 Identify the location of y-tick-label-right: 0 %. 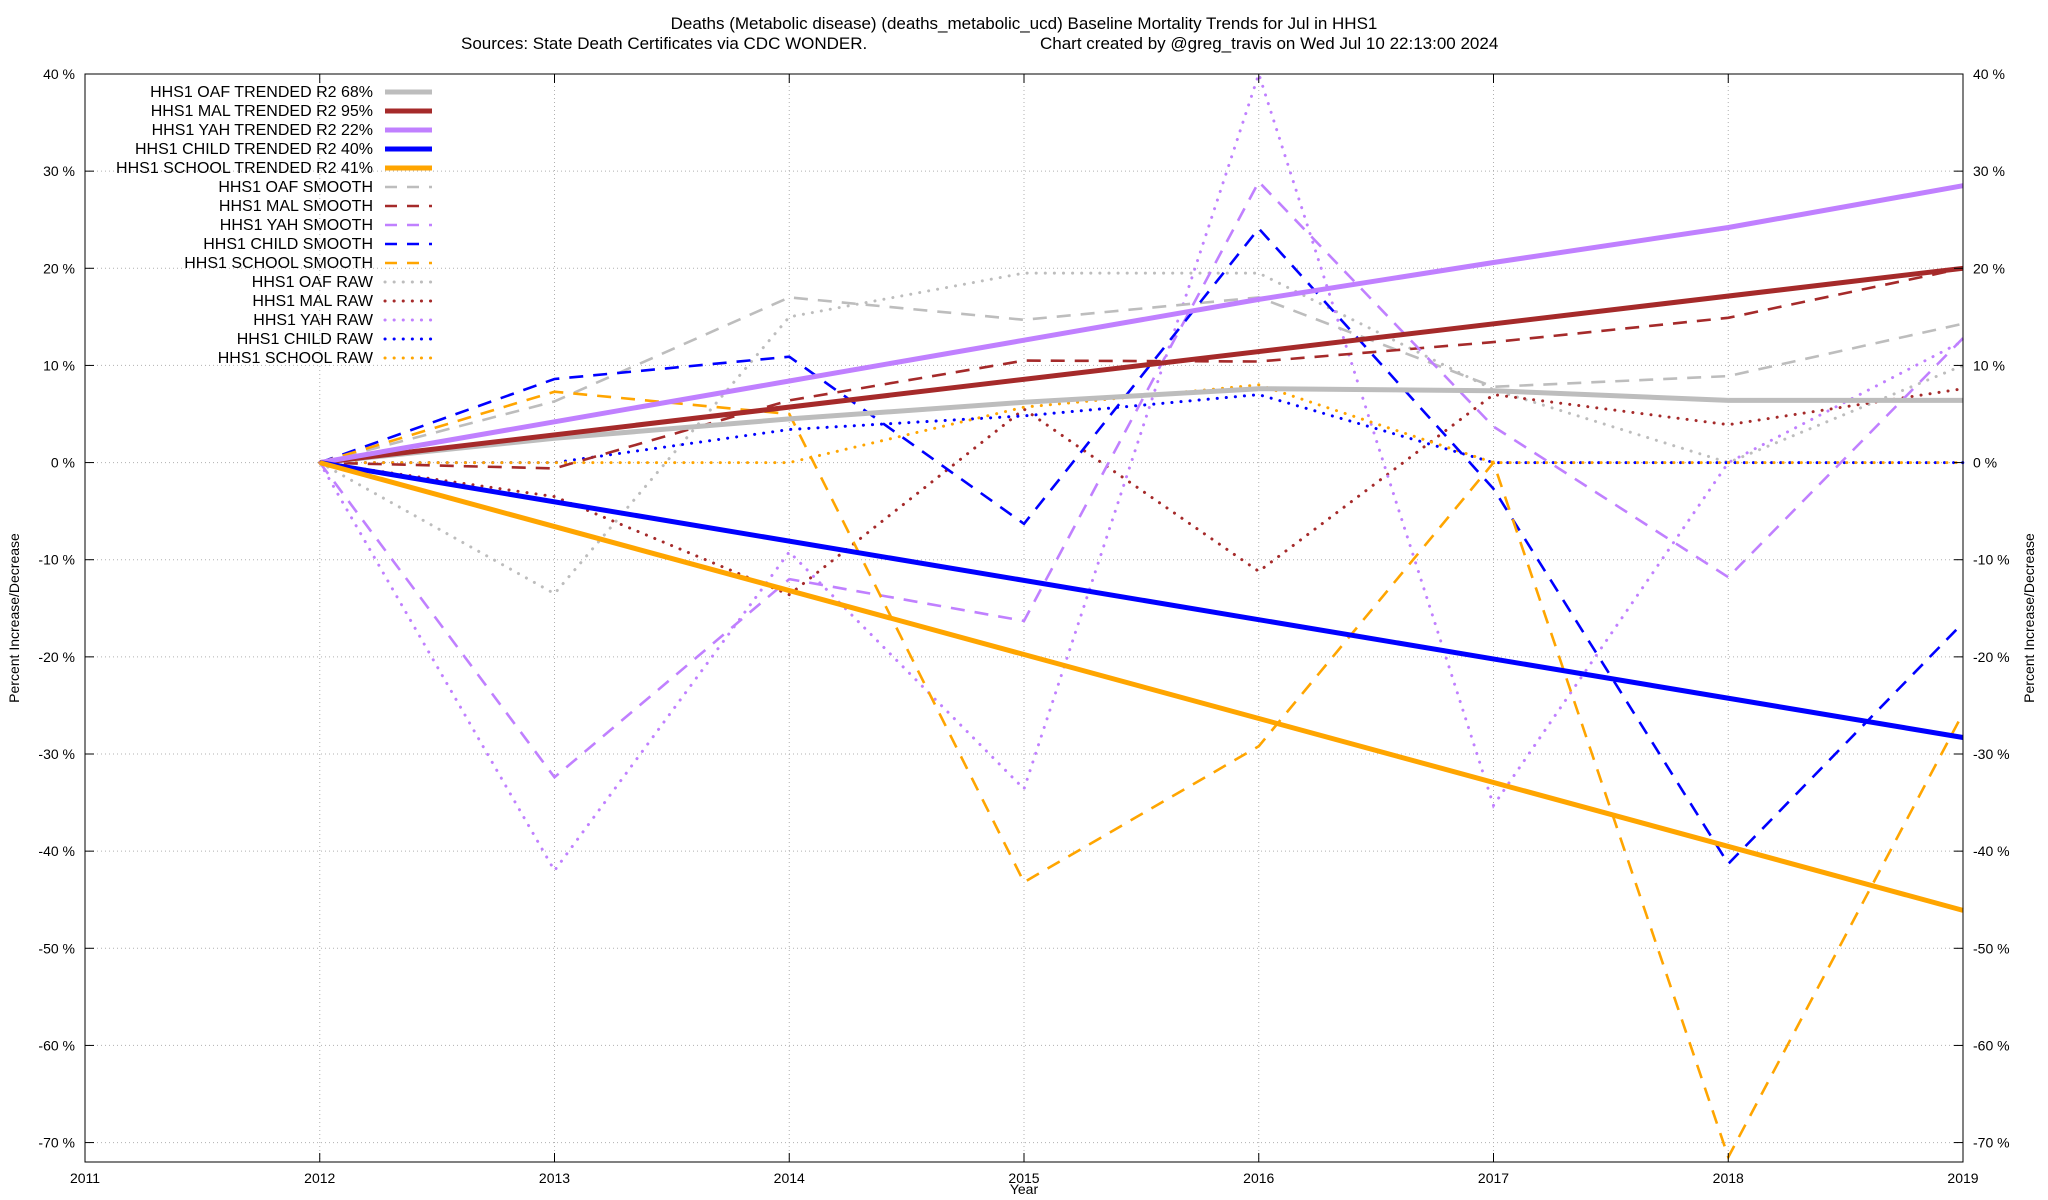
(1985, 463).